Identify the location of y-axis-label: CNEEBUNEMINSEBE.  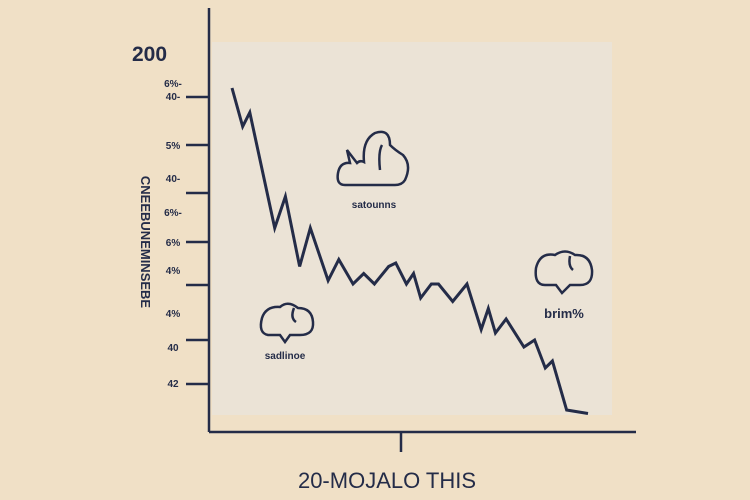
(145, 242).